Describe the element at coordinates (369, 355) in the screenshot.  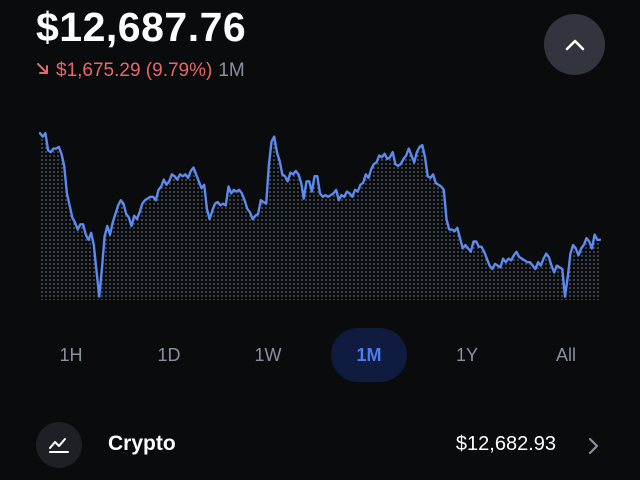
I see `range-tab-1m: 1M` at that location.